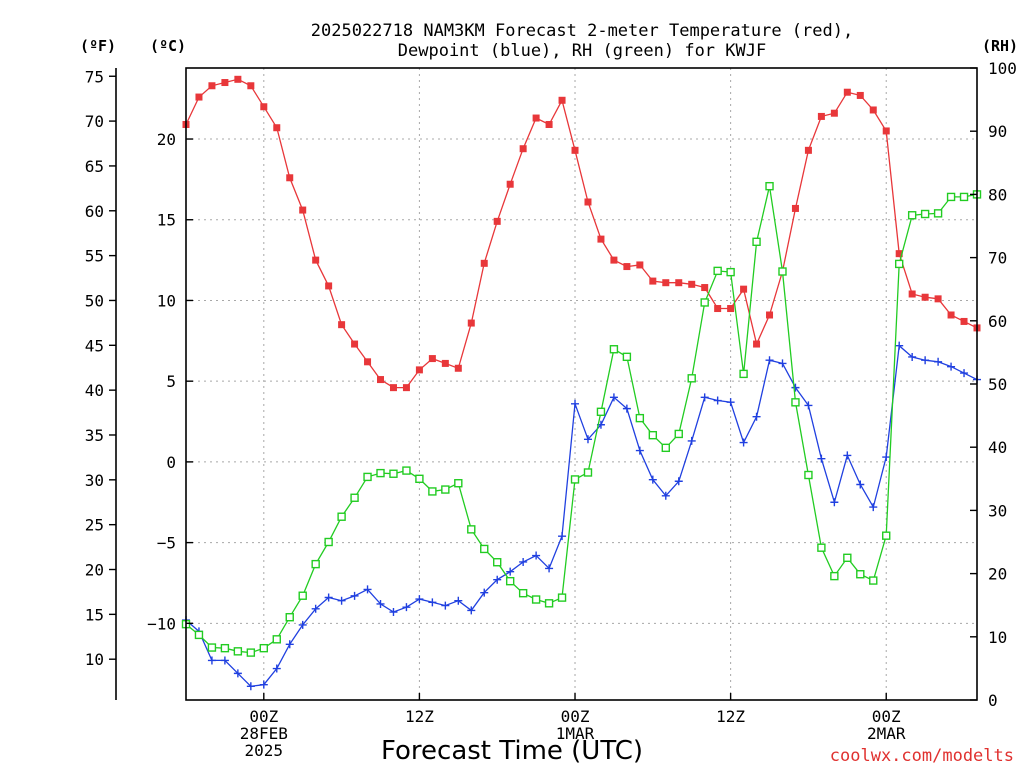 This screenshot has height=768, width=1024. Describe the element at coordinates (94, 121) in the screenshot. I see `fahrenheit-tick-label: 70` at that location.